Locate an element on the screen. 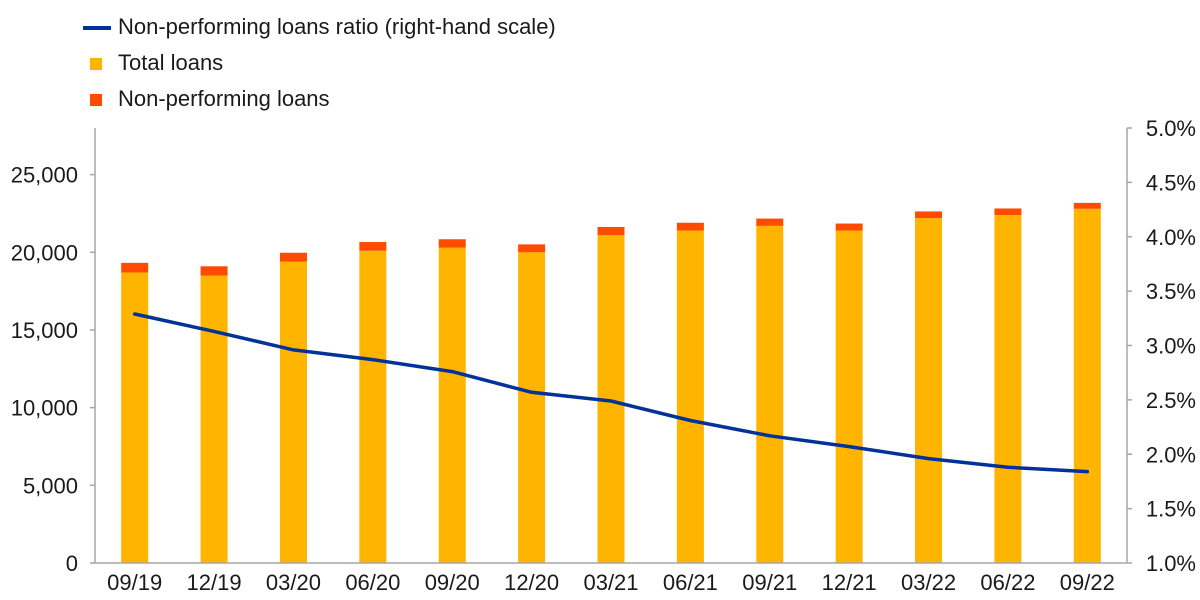  point-npl-ratio-09/20 is located at coordinates (452, 372).